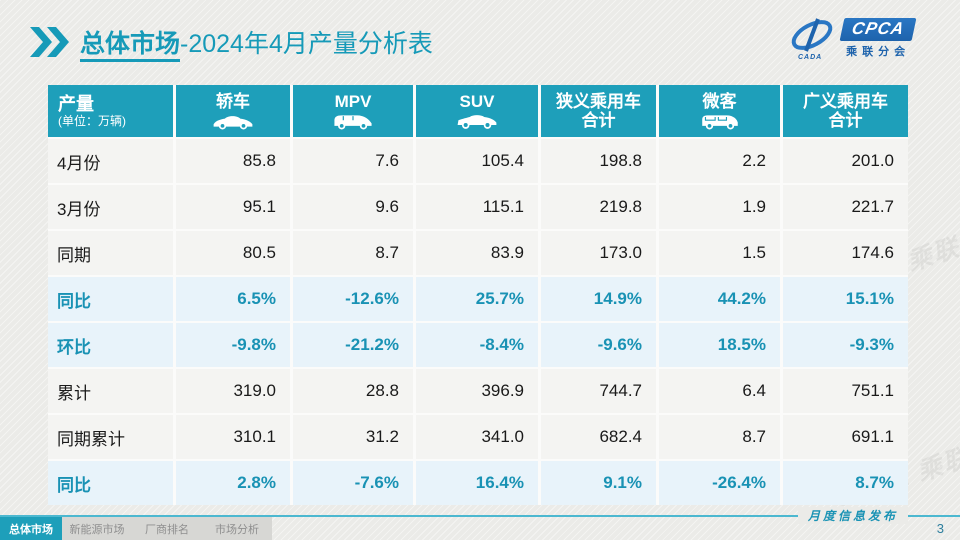  What do you see at coordinates (719, 391) in the screenshot?
I see `table-cell: 6.4` at bounding box center [719, 391].